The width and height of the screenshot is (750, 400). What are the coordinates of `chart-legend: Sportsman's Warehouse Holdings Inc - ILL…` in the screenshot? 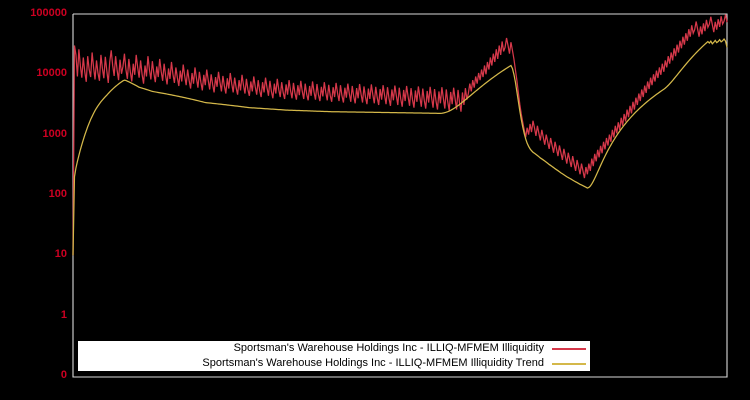 It's located at (334, 356).